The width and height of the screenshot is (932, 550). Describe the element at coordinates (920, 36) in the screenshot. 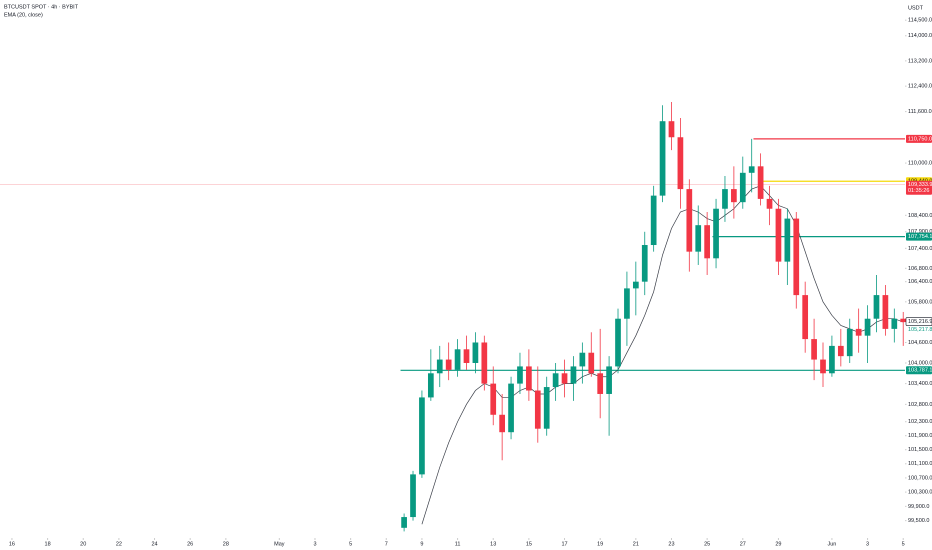

I see `y-tick-label: 114,000.0` at that location.